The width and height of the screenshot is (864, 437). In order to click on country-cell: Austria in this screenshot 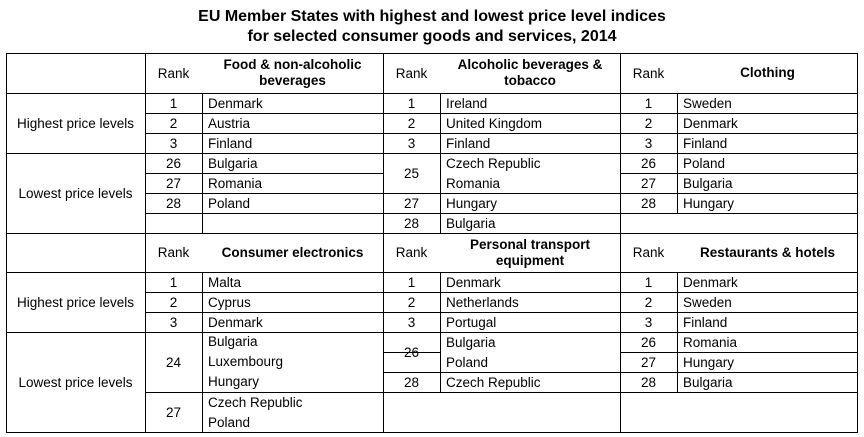, I will do `click(229, 123)`.